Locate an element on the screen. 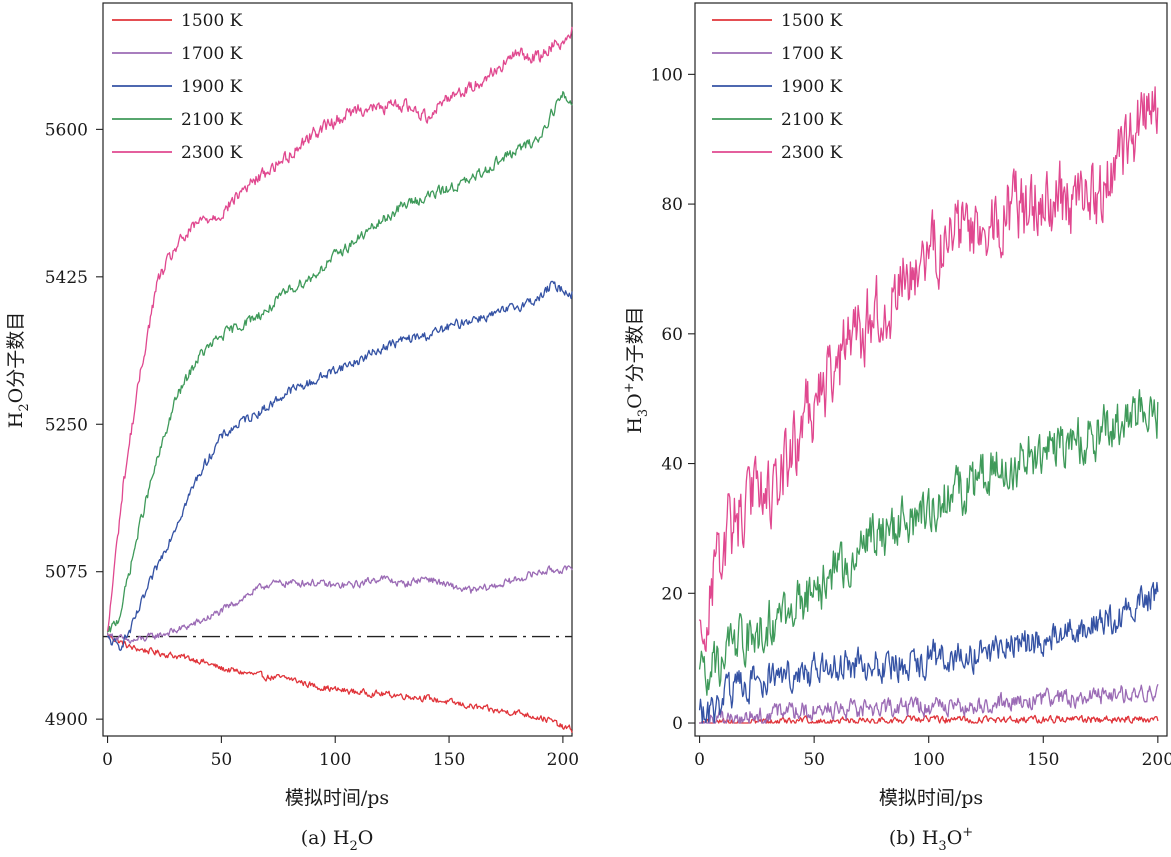 The height and width of the screenshot is (857, 1171). panel-b-x-ticks: 0 50 100 150 200 is located at coordinates (932, 753).